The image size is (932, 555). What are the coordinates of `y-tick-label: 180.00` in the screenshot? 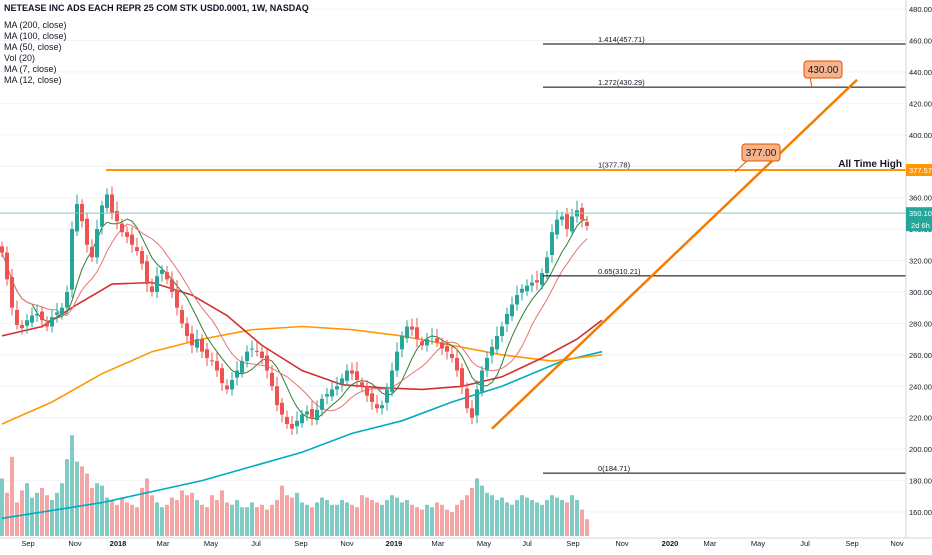 It's located at (920, 481).